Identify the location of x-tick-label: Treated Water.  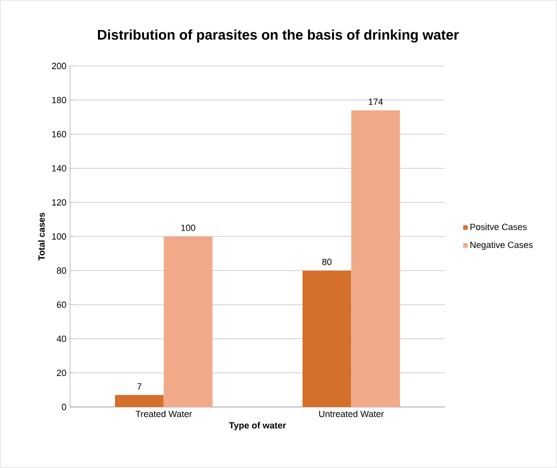
(164, 414).